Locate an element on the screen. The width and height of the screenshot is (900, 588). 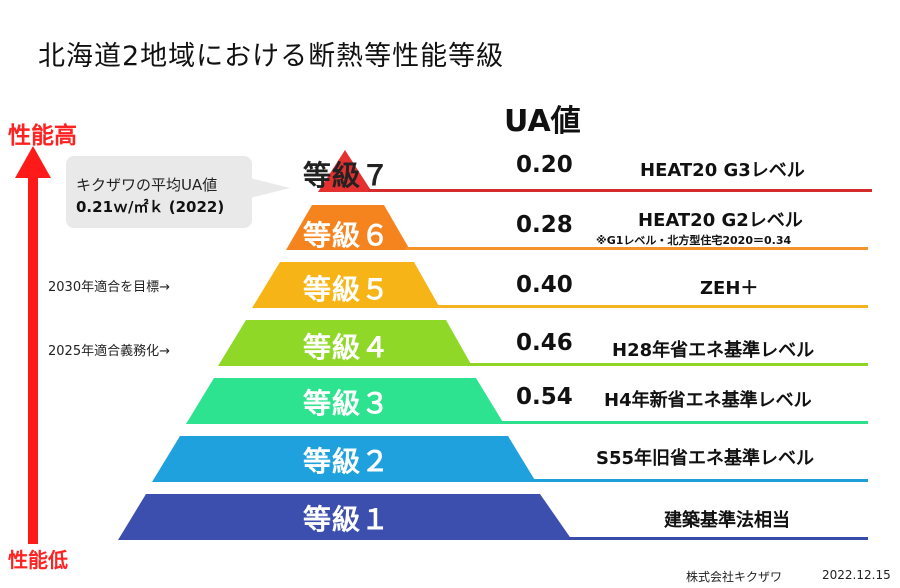
grade-6-underline is located at coordinates (637, 248).